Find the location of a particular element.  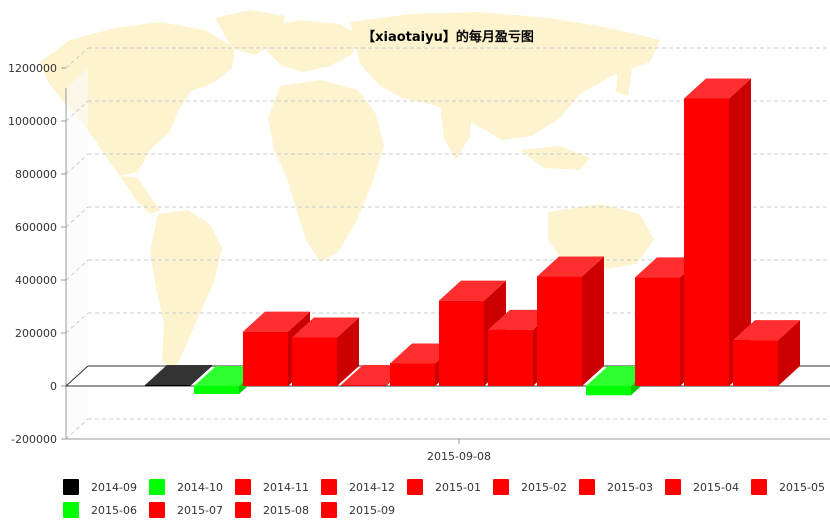

legend-label: 2014-11 is located at coordinates (286, 487).